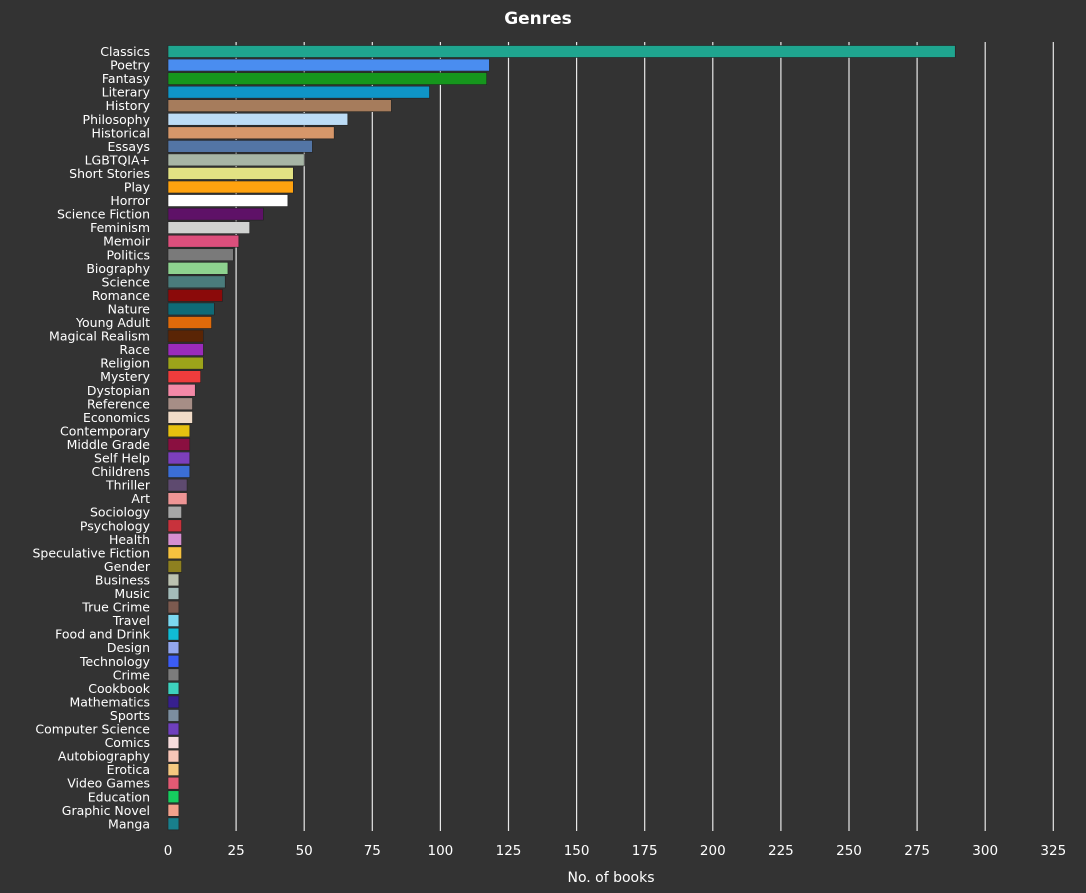 This screenshot has height=893, width=1086. I want to click on x-tick-labels: 0 25 50 75 100 125 150 175 200 225 250 275 300 325, so click(615, 851).